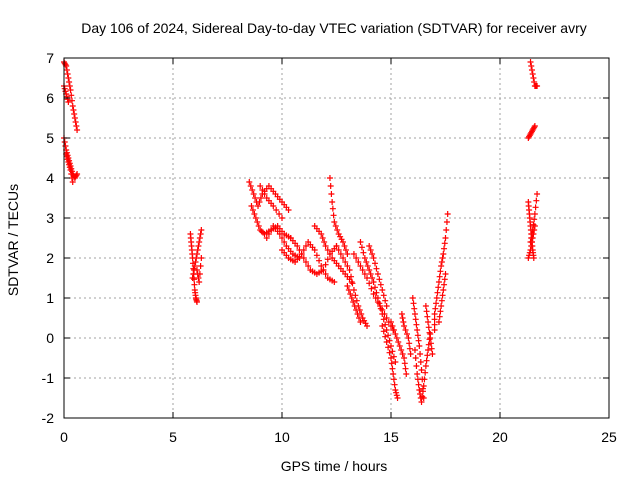 Image resolution: width=640 pixels, height=480 pixels. What do you see at coordinates (50, 218) in the screenshot?
I see `y-tick-label: 3` at bounding box center [50, 218].